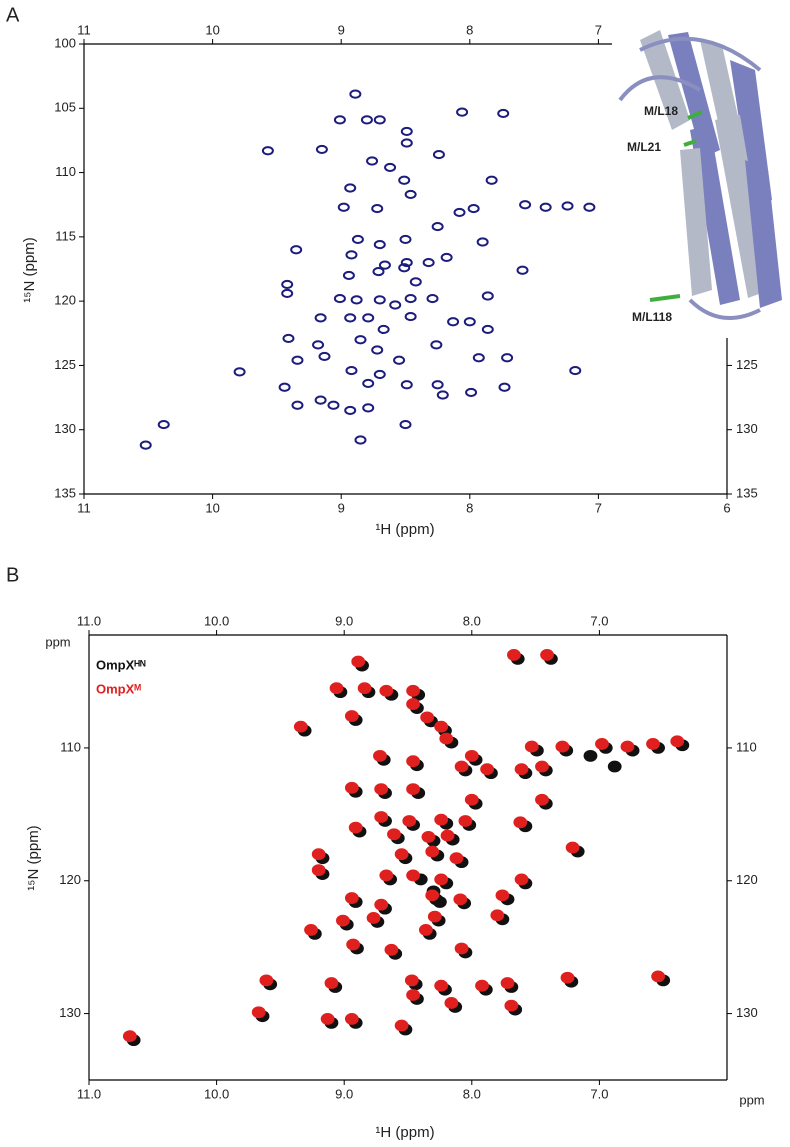  What do you see at coordinates (65, 428) in the screenshot?
I see `y-tick-label: 130` at bounding box center [65, 428].